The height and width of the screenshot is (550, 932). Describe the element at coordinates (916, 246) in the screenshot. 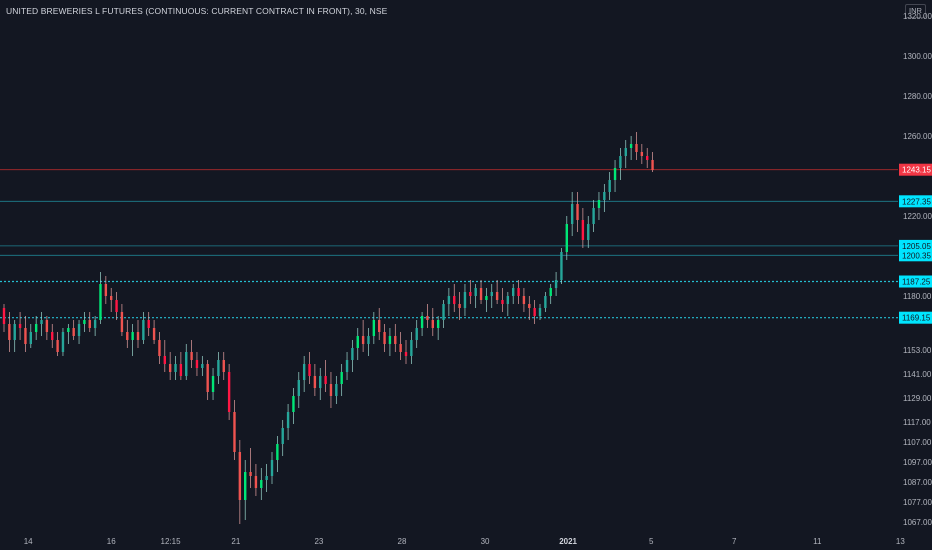

I see `svg-text: 1205.05` at that location.